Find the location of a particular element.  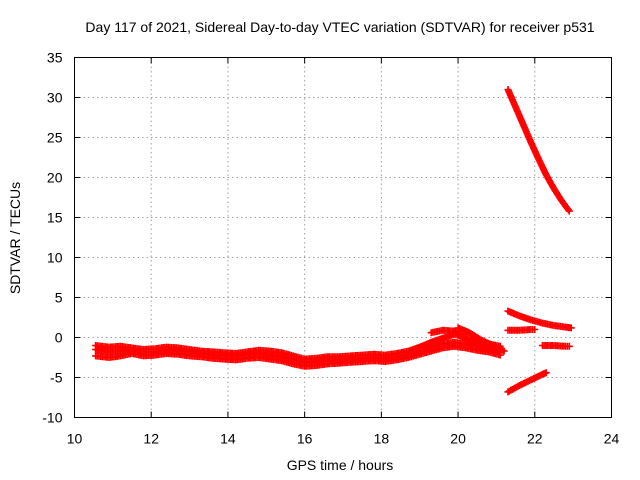

y-tick-label: 20 is located at coordinates (55, 178).